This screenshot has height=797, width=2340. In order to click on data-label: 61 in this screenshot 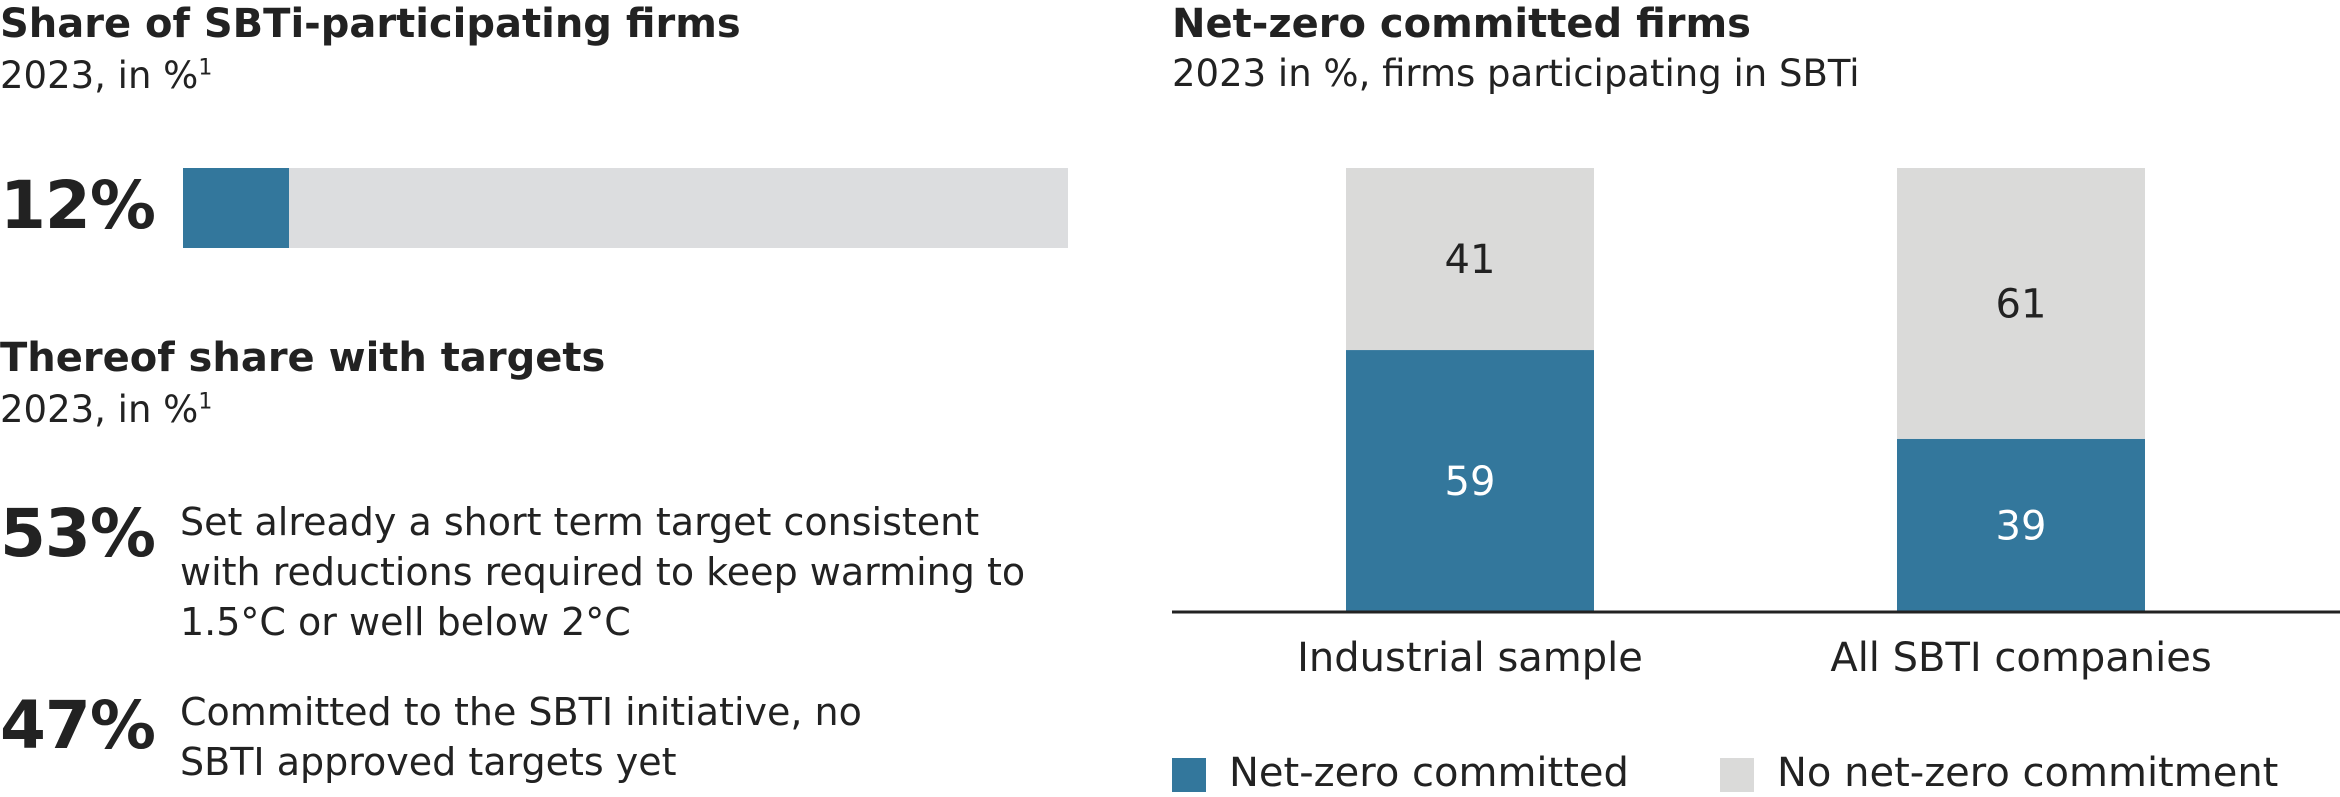, I will do `click(2021, 304)`.